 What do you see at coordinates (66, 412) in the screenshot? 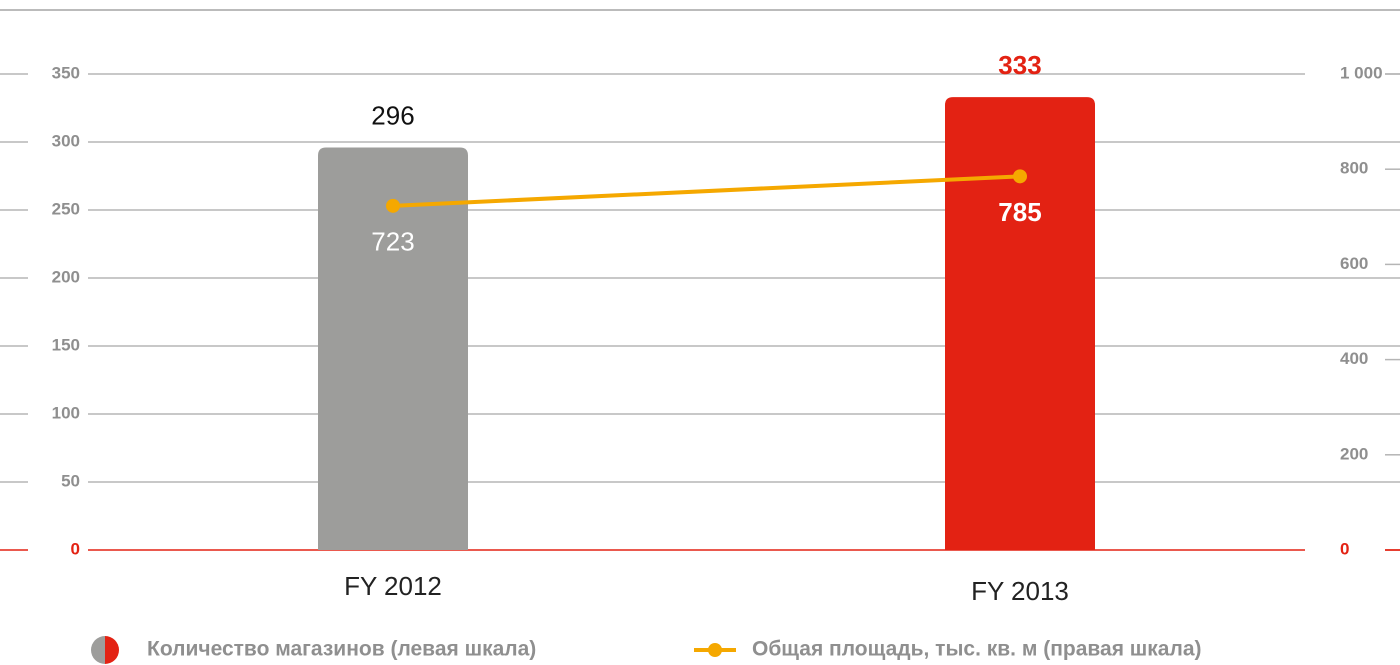
I see `y-tick-label: 100` at bounding box center [66, 412].